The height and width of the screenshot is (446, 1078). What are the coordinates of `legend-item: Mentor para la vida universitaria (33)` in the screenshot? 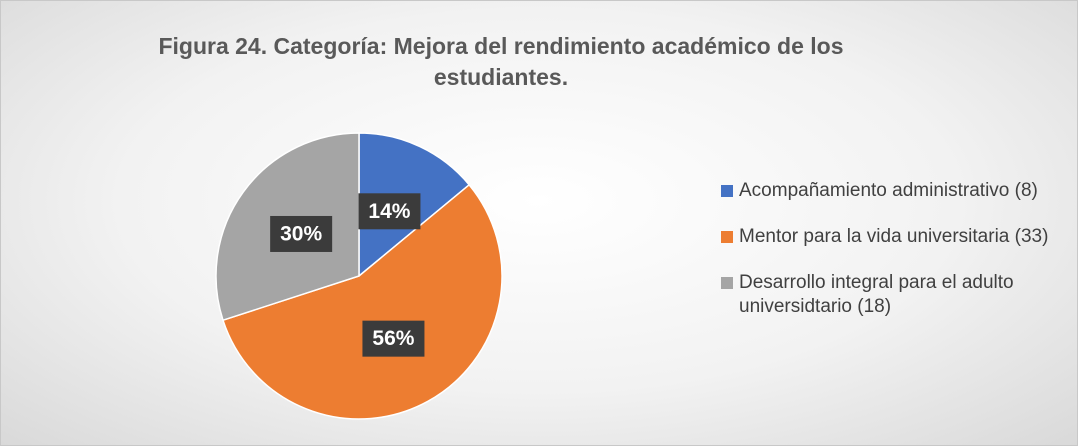 It's located at (893, 237).